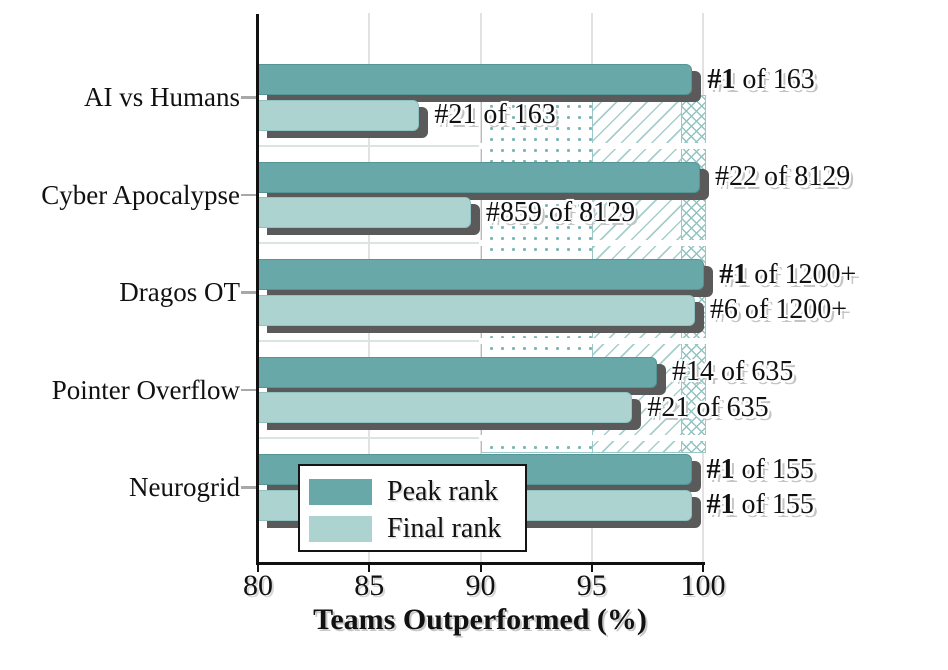 The height and width of the screenshot is (670, 948). What do you see at coordinates (162, 97) in the screenshot?
I see `category-label-0: AI vs Humans` at bounding box center [162, 97].